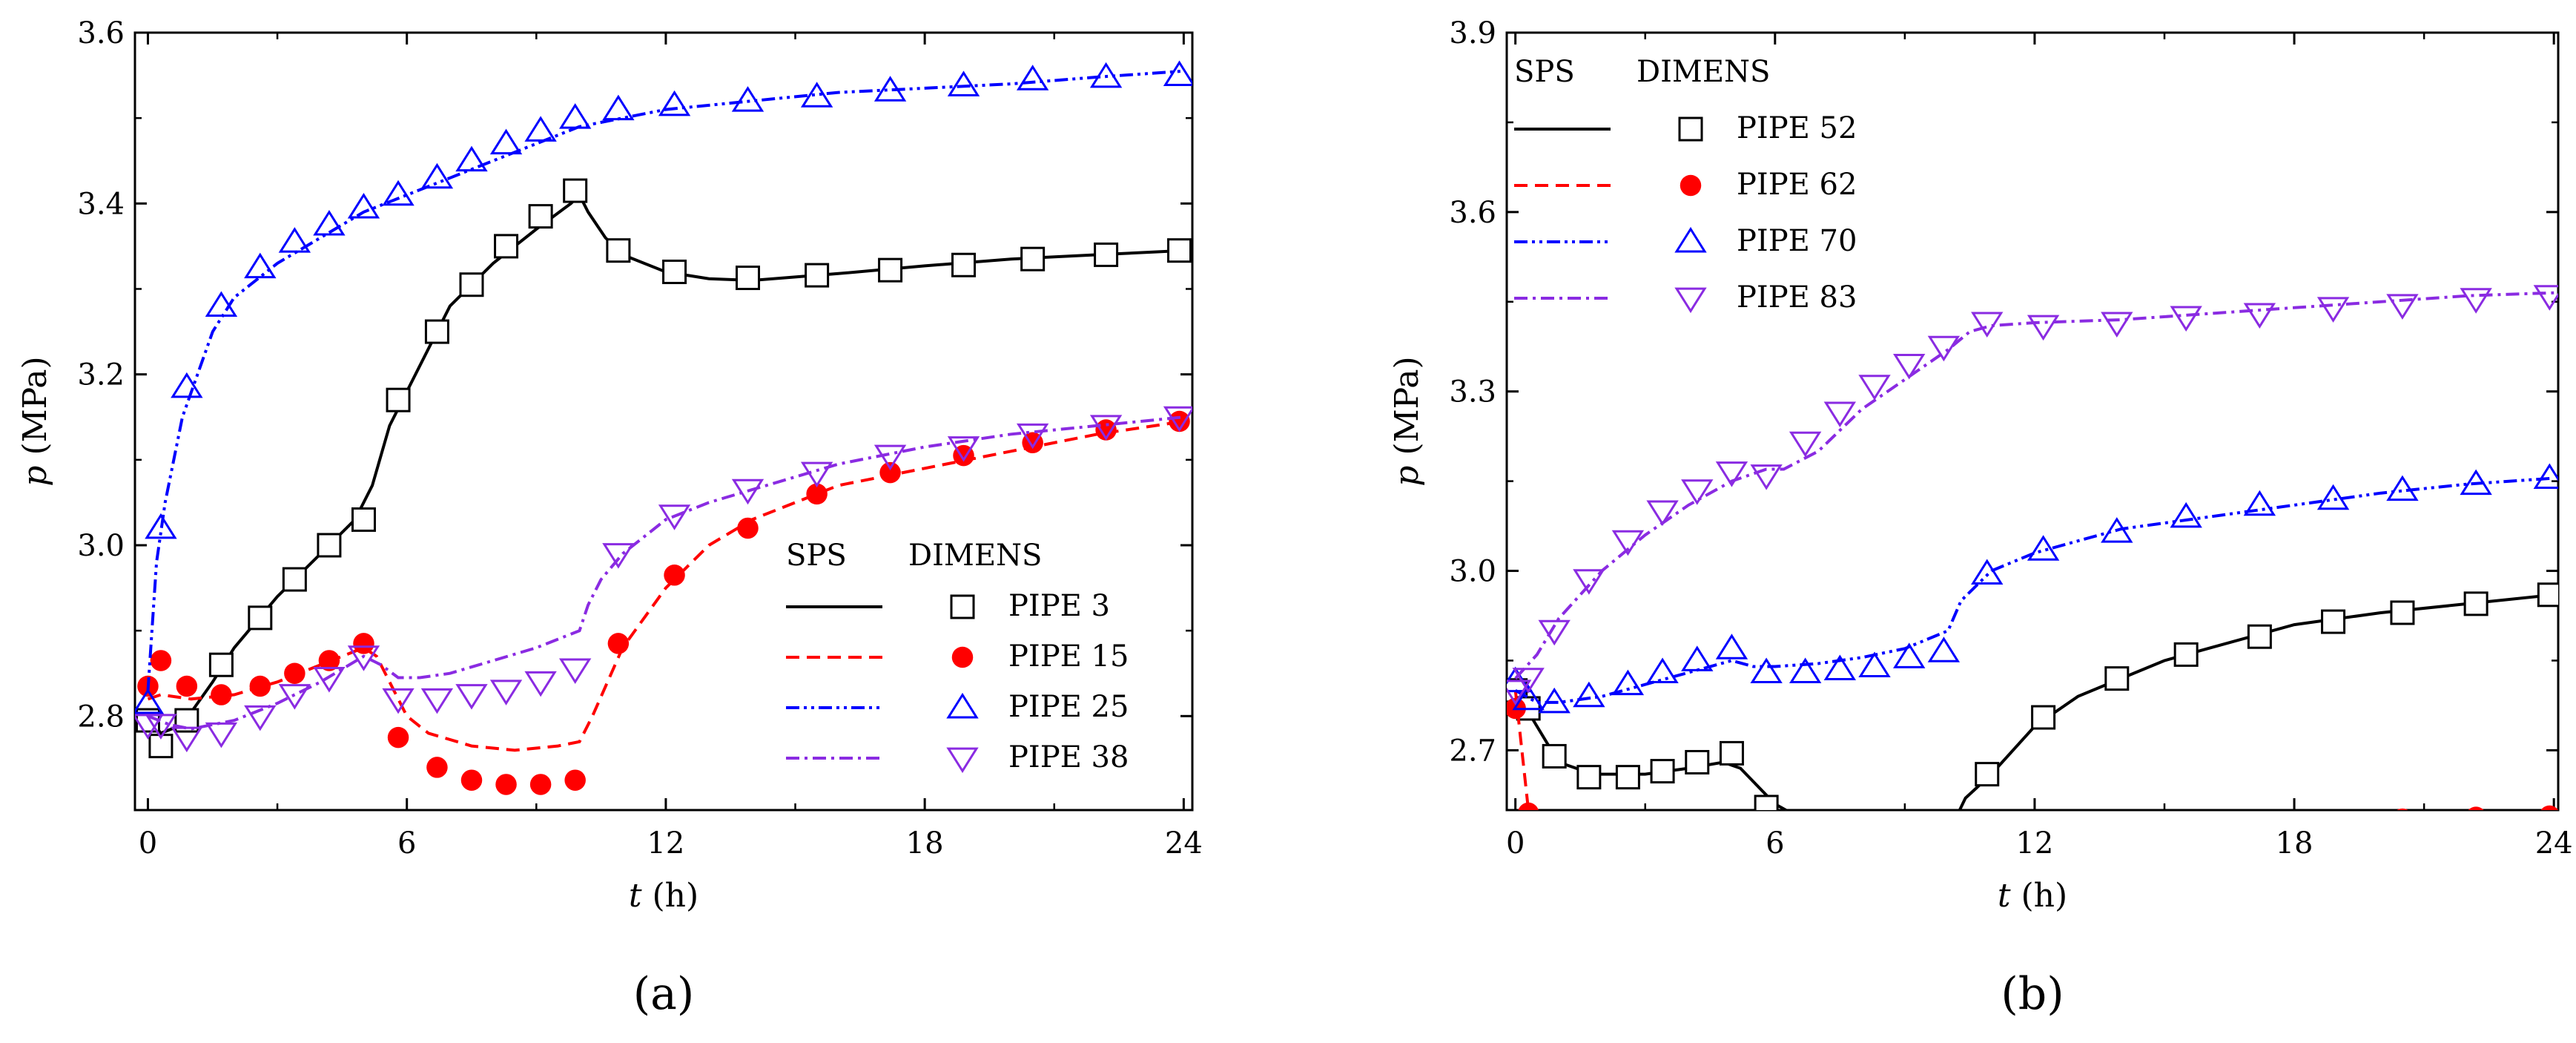  What do you see at coordinates (406, 843) in the screenshot?
I see `x-tick-label: 6` at bounding box center [406, 843].